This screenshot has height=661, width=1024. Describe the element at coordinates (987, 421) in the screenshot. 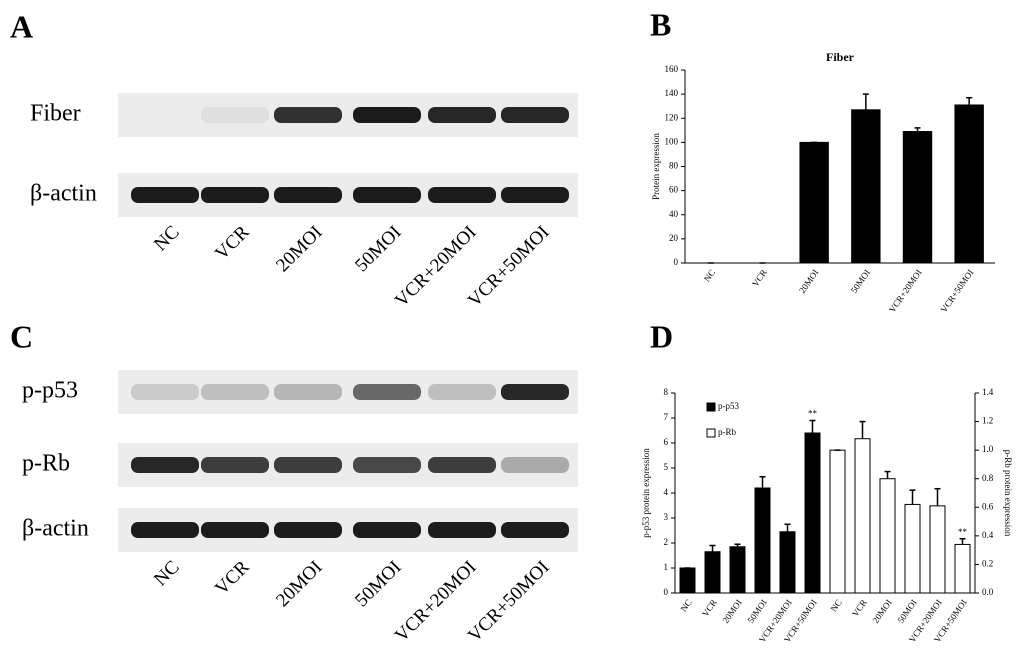

I see `tick-label: 1.2` at that location.